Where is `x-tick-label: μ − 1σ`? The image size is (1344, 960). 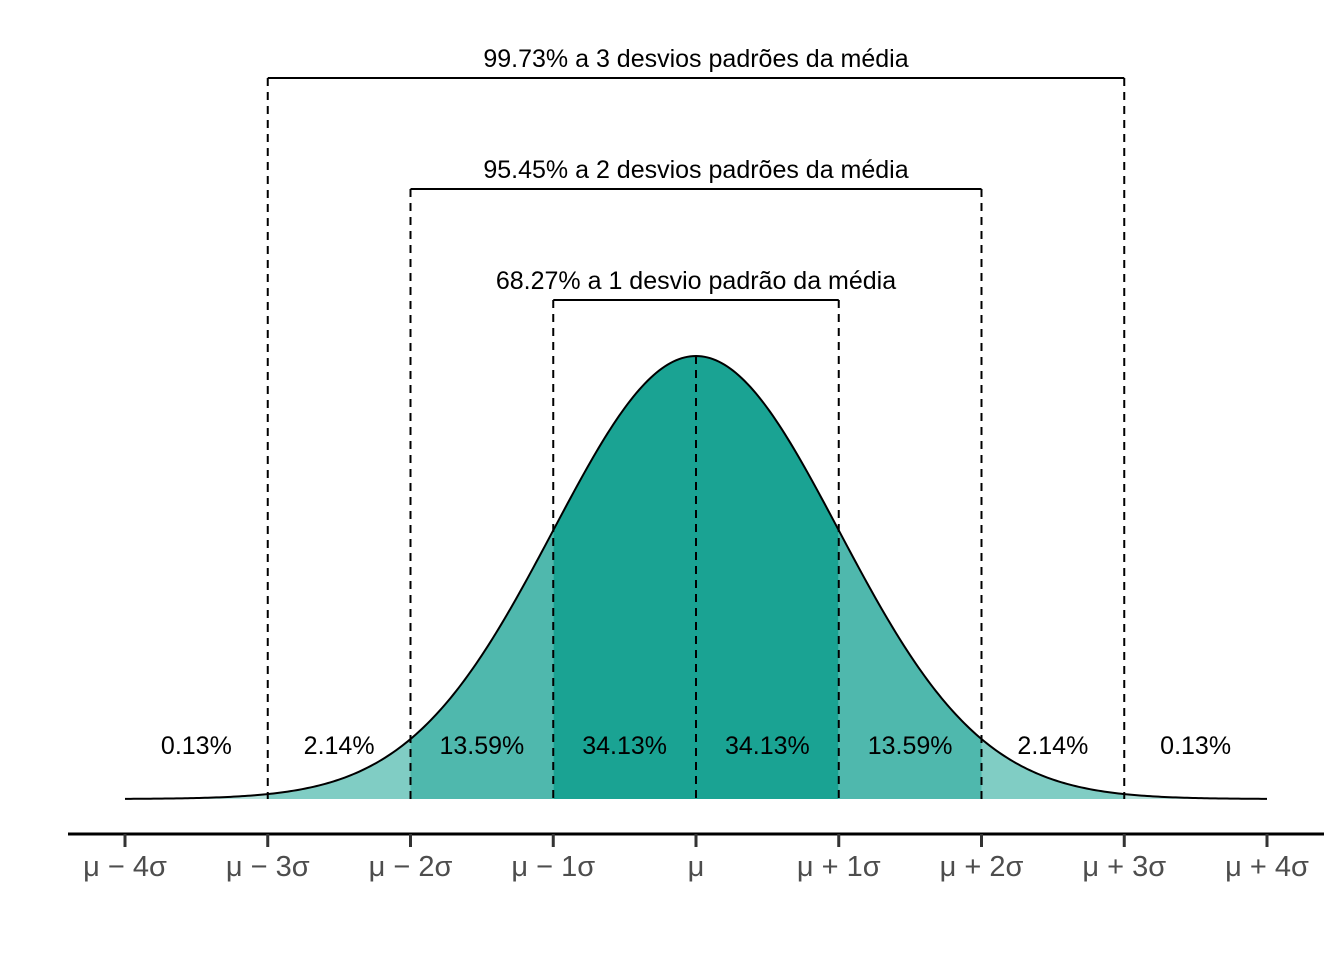
x-tick-label: μ − 1σ is located at coordinates (553, 867).